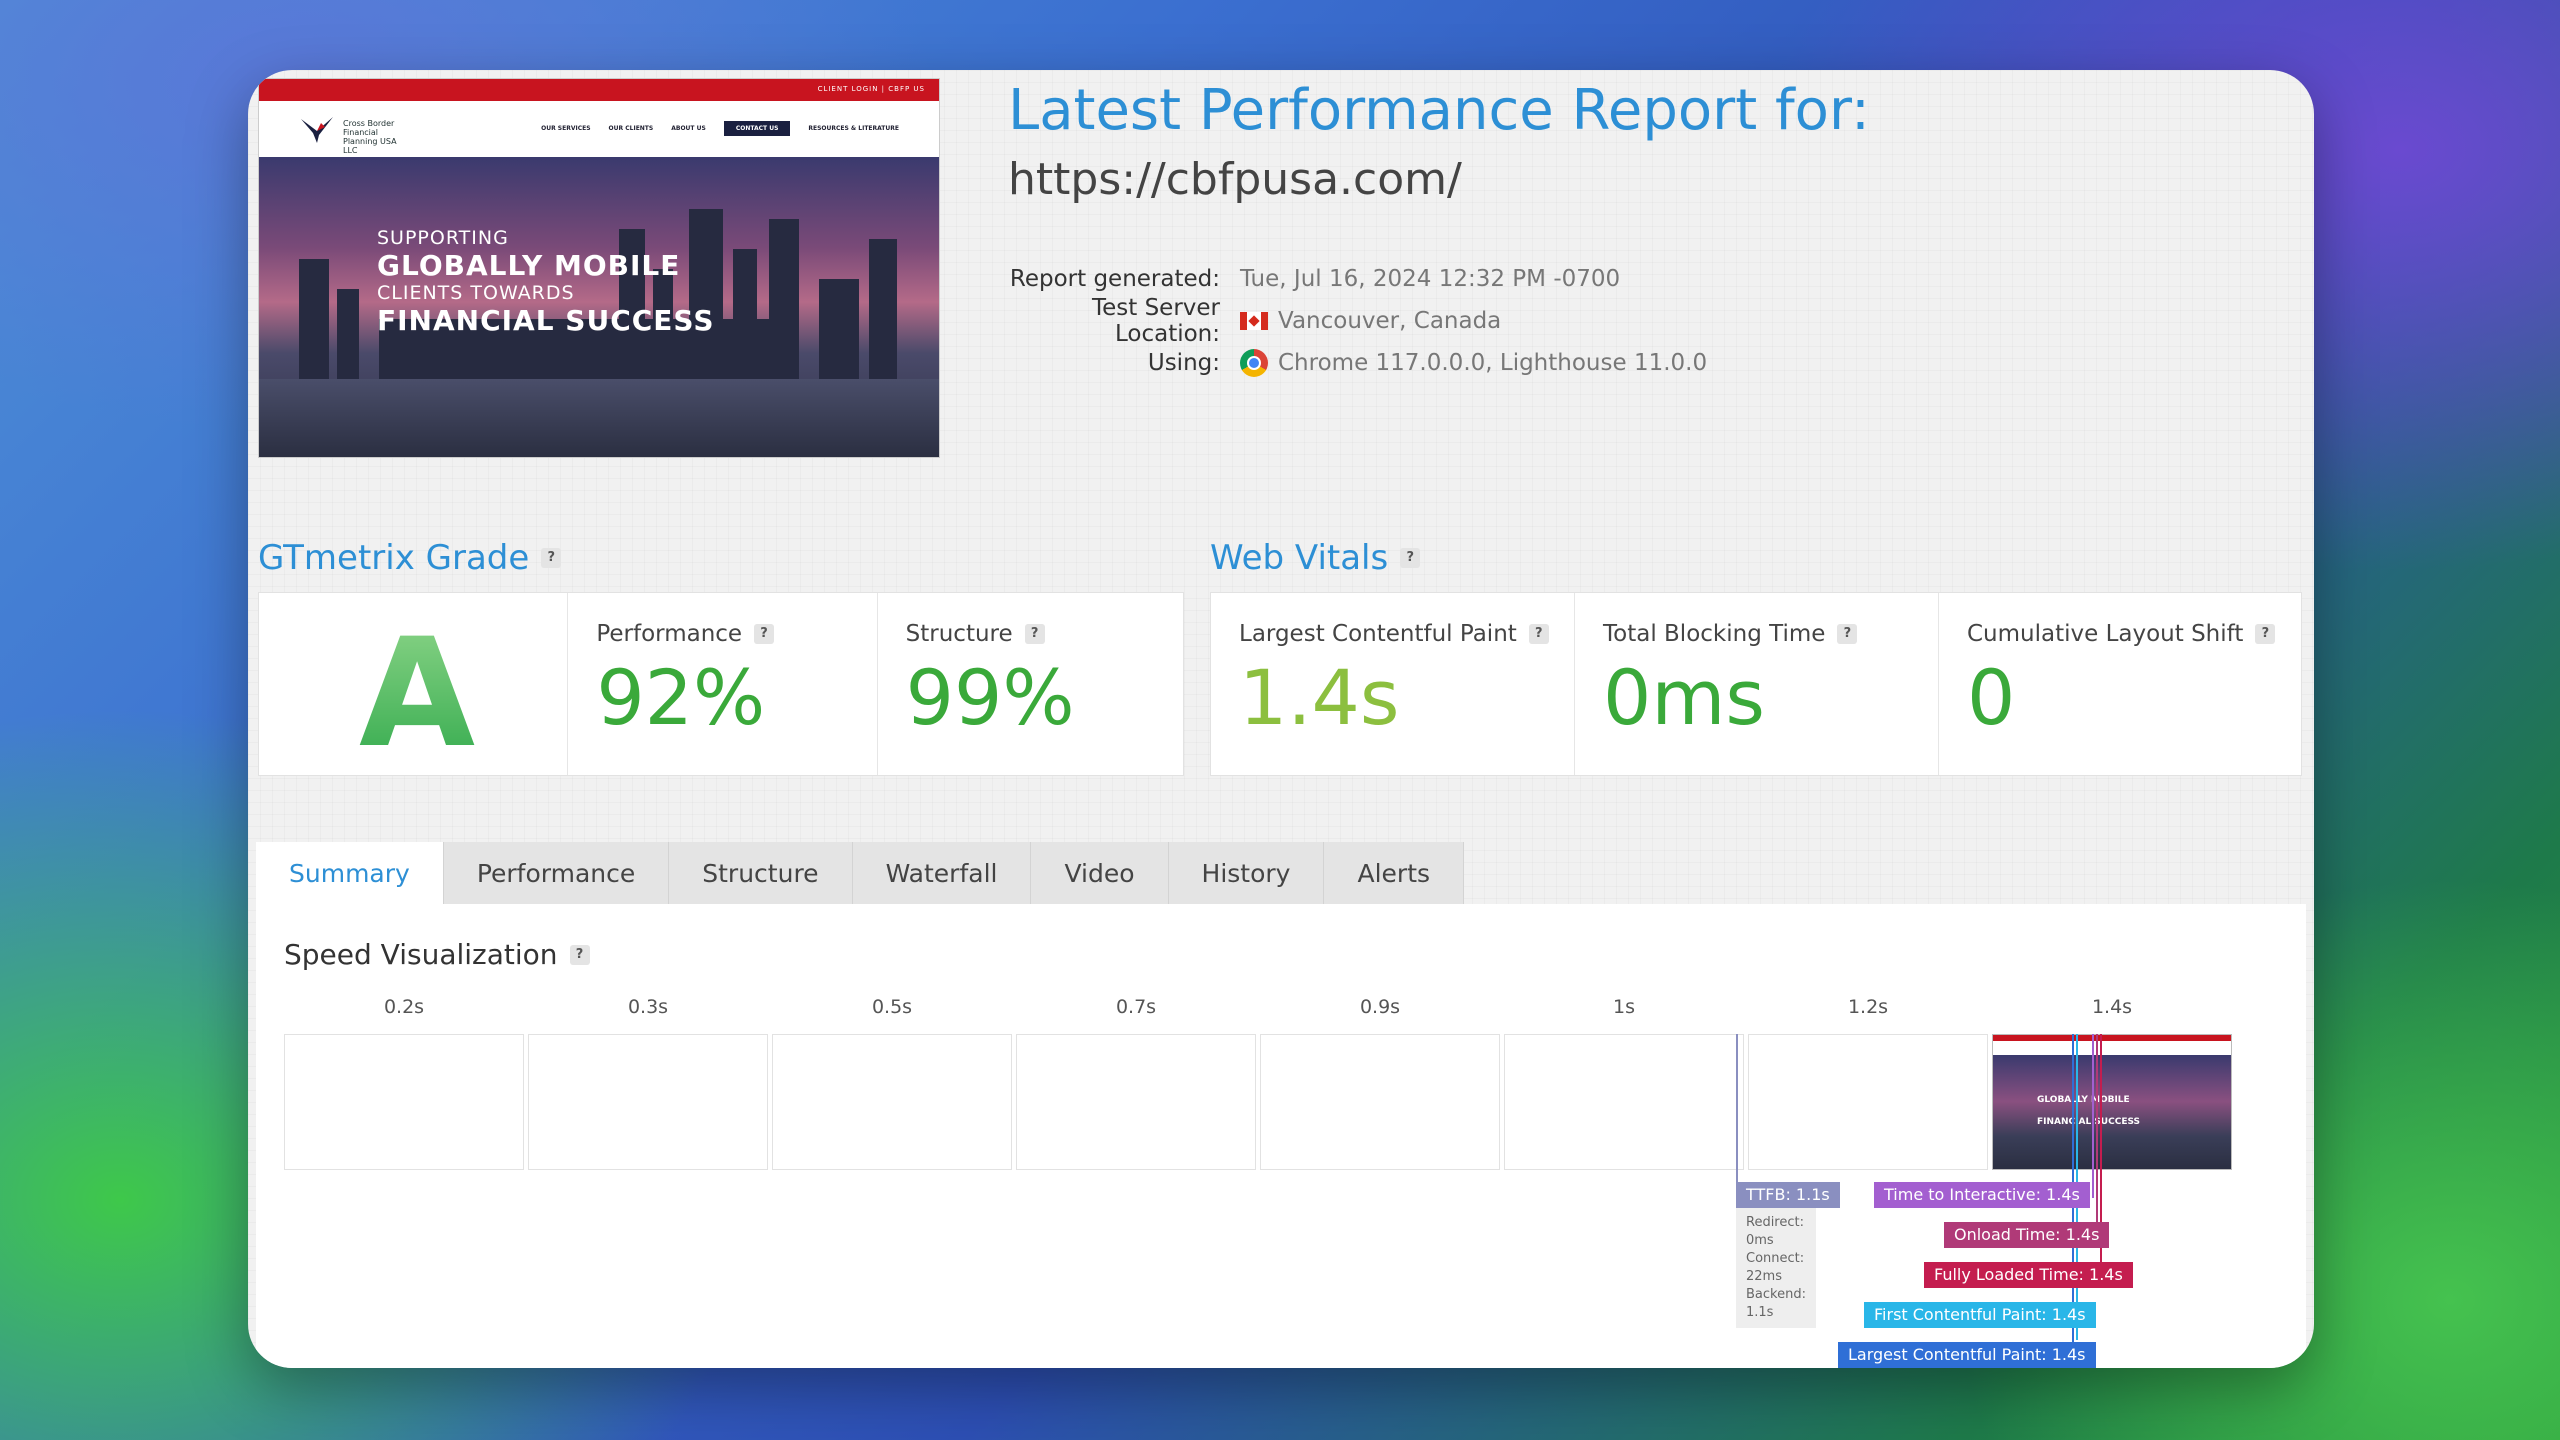 This screenshot has height=1440, width=2560. Describe the element at coordinates (959, 634) in the screenshot. I see `structure-label: Structure` at that location.